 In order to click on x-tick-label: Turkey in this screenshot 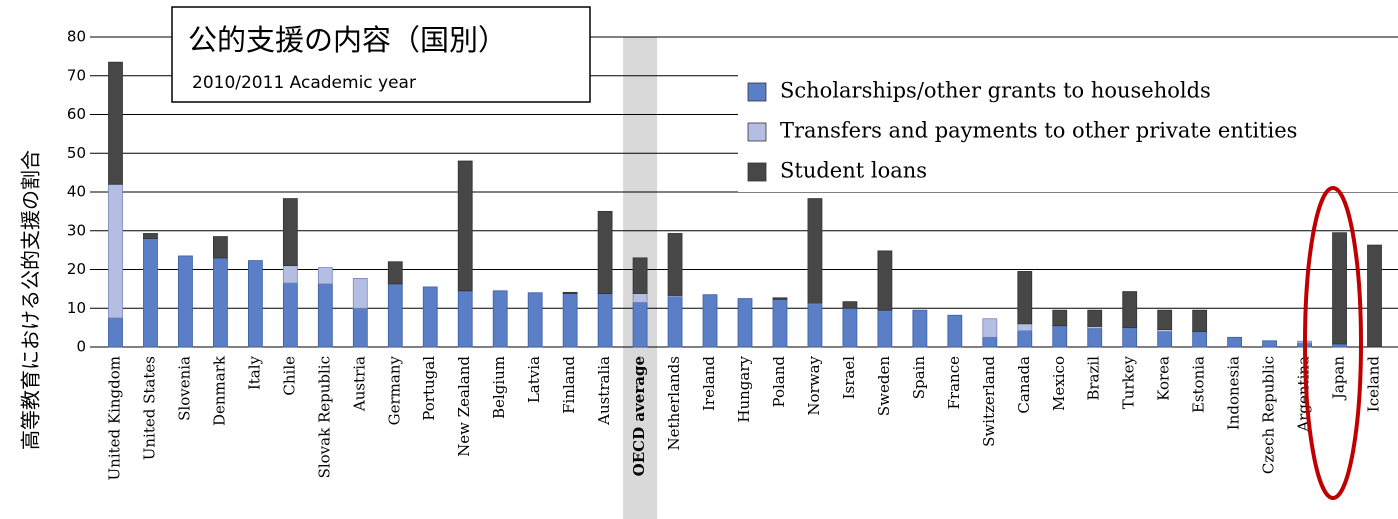, I will do `click(1129, 382)`.